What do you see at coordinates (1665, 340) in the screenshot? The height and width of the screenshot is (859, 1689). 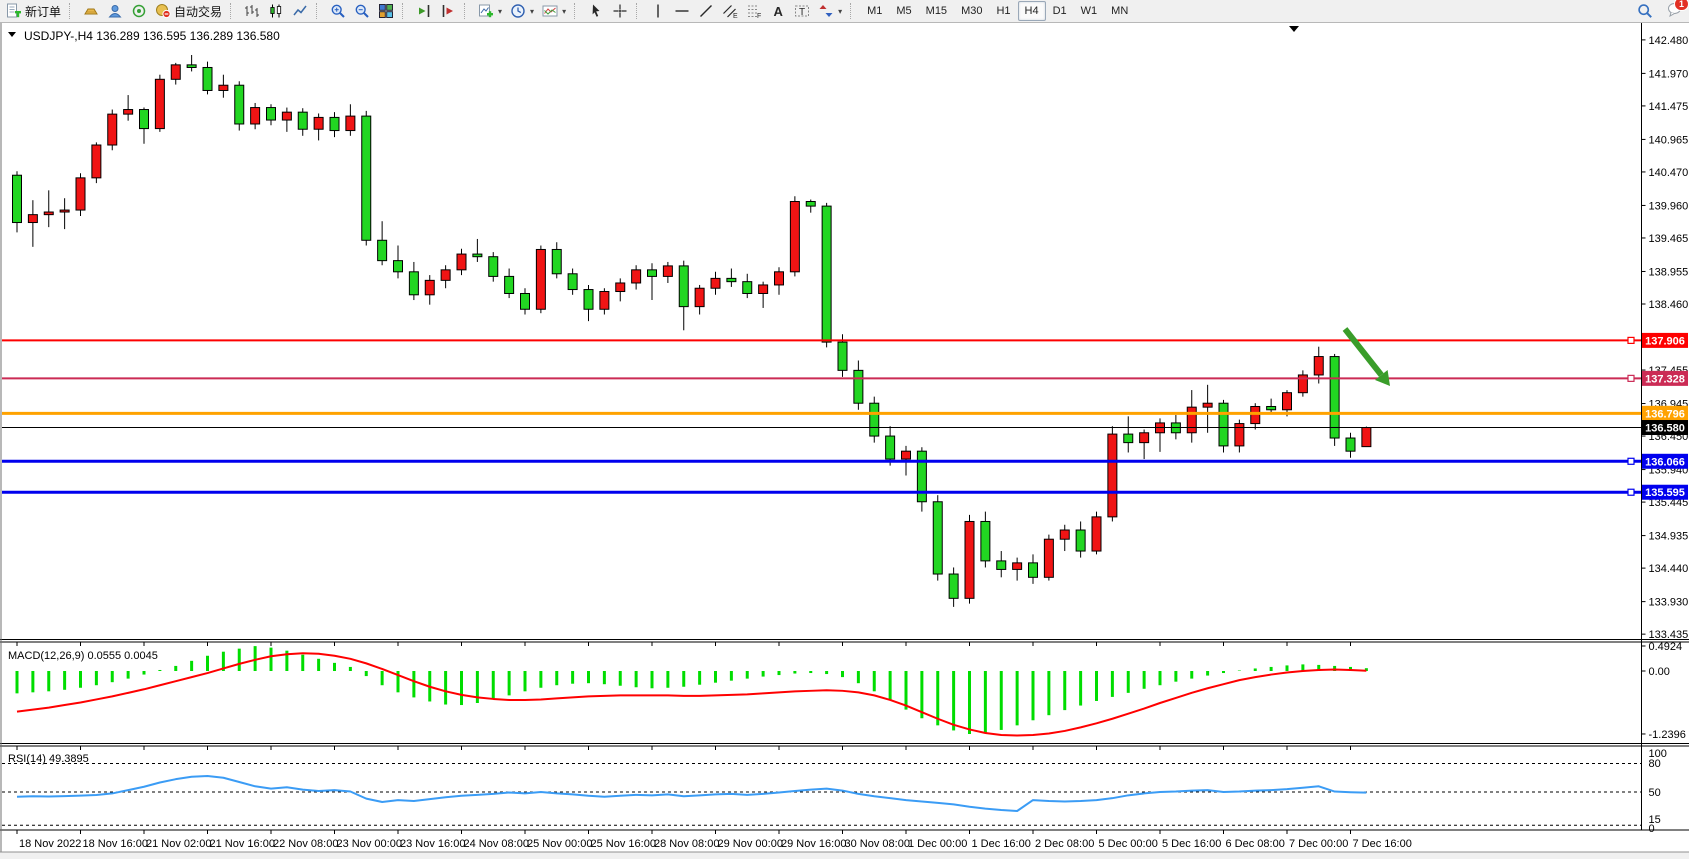 I see `price-badge-137.906: 137.906` at bounding box center [1665, 340].